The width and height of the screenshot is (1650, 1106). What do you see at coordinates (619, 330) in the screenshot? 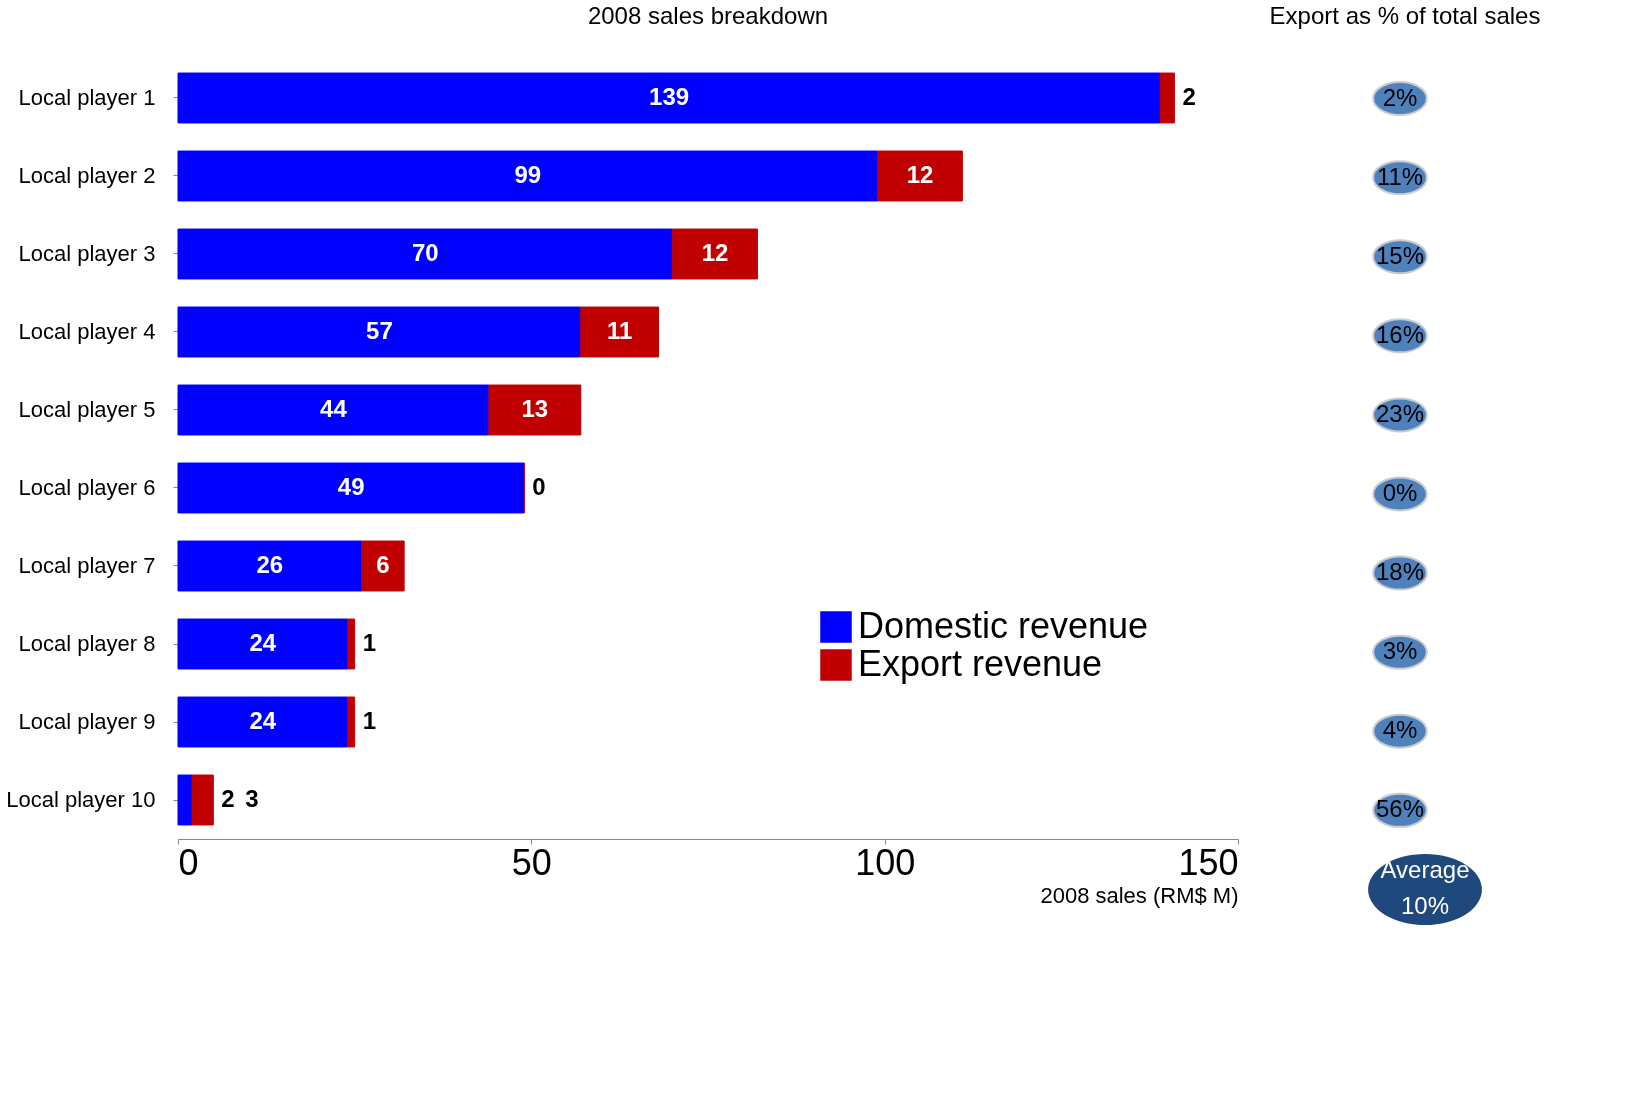
I see `data-label: 11` at bounding box center [619, 330].